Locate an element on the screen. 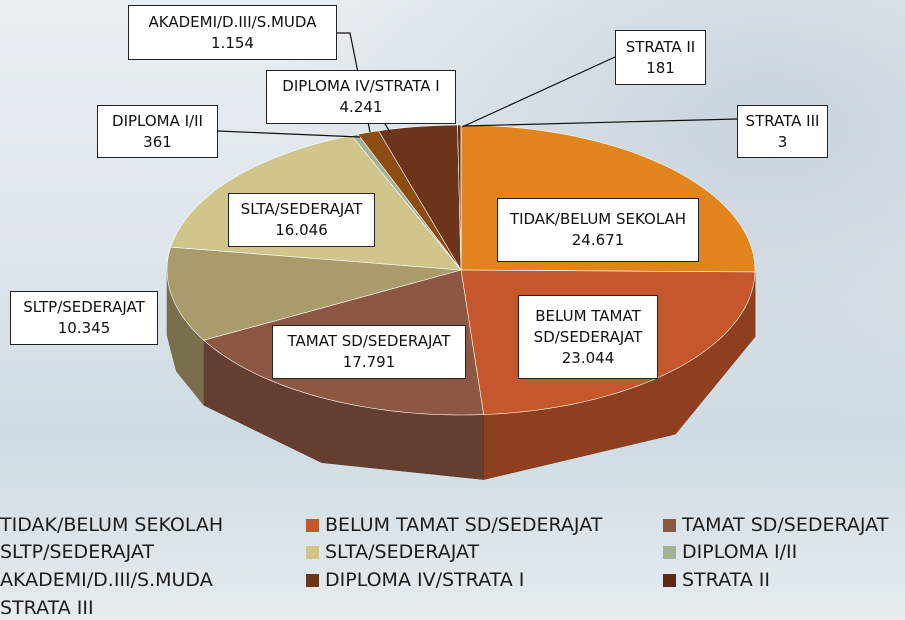 This screenshot has width=905, height=620. label-value: 181 is located at coordinates (660, 67).